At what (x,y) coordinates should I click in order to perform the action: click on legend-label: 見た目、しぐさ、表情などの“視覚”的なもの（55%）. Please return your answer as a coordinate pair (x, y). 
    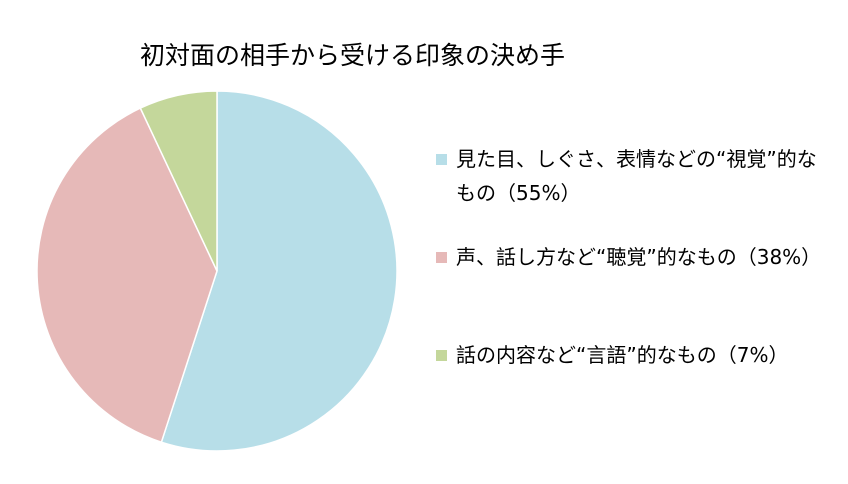
    Looking at the image, I should click on (636, 176).